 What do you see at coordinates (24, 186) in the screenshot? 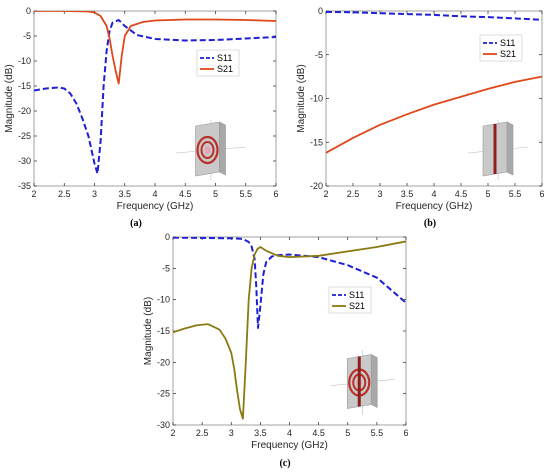
I see `y-tick-label: -35` at bounding box center [24, 186].